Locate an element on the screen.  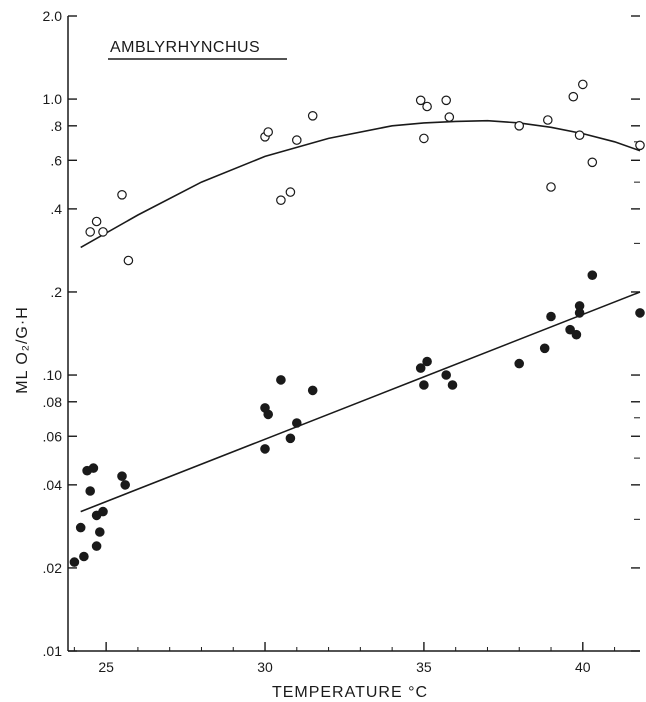
x-tick-label: 40 is located at coordinates (583, 667).